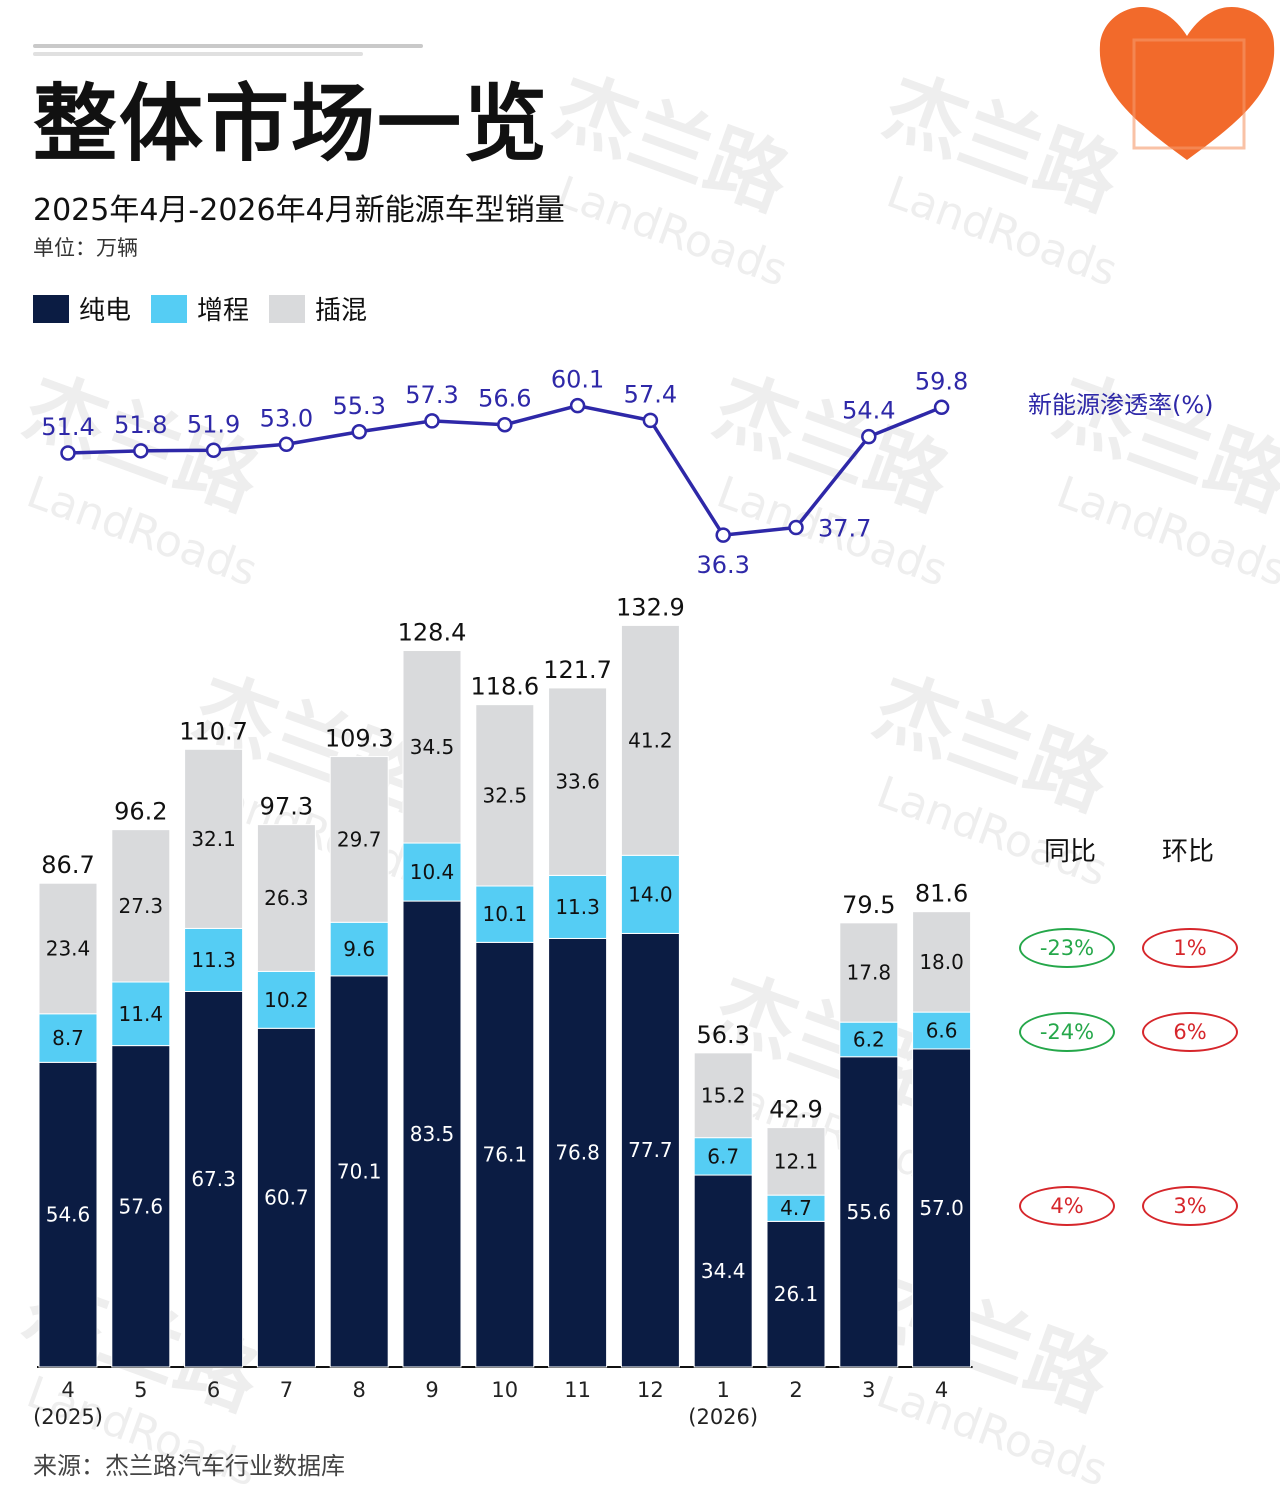  Describe the element at coordinates (577, 1390) in the screenshot. I see `x-tick-label: 11` at that location.